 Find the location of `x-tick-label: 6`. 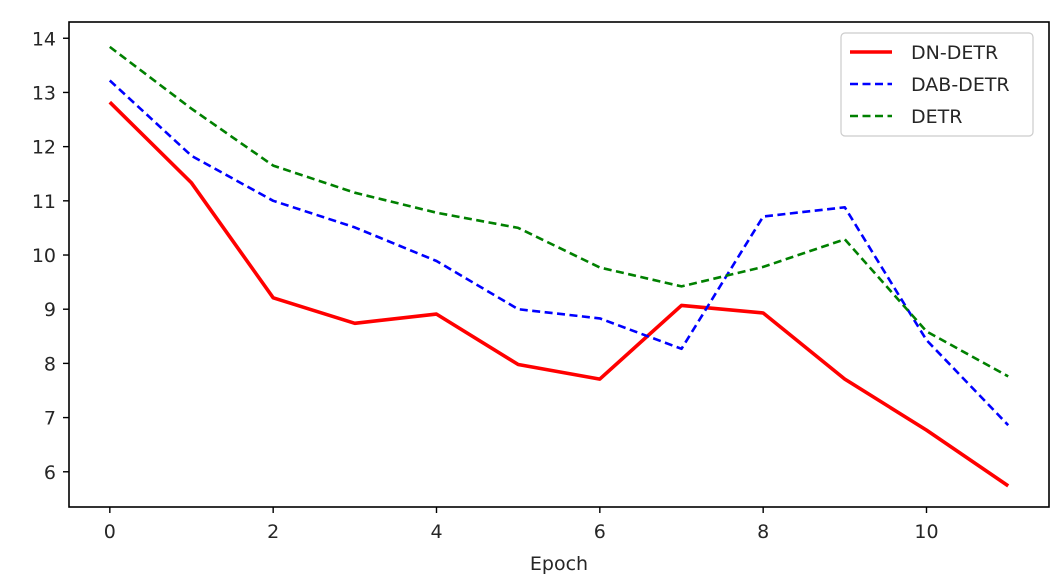

x-tick-label: 6 is located at coordinates (600, 532).